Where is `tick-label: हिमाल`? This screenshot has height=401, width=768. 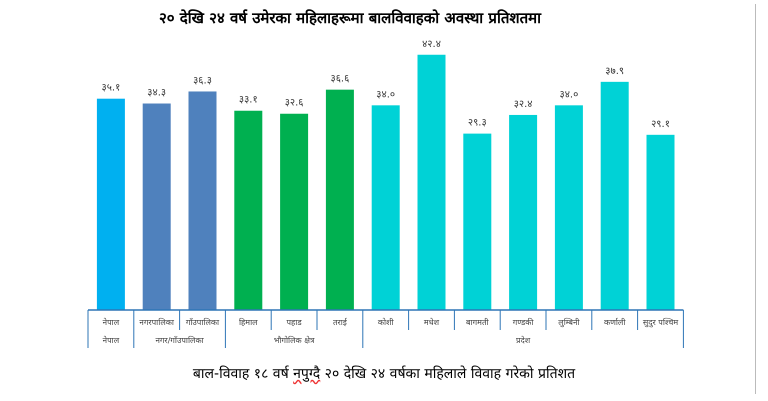
tick-label: हिमाल is located at coordinates (248, 322).